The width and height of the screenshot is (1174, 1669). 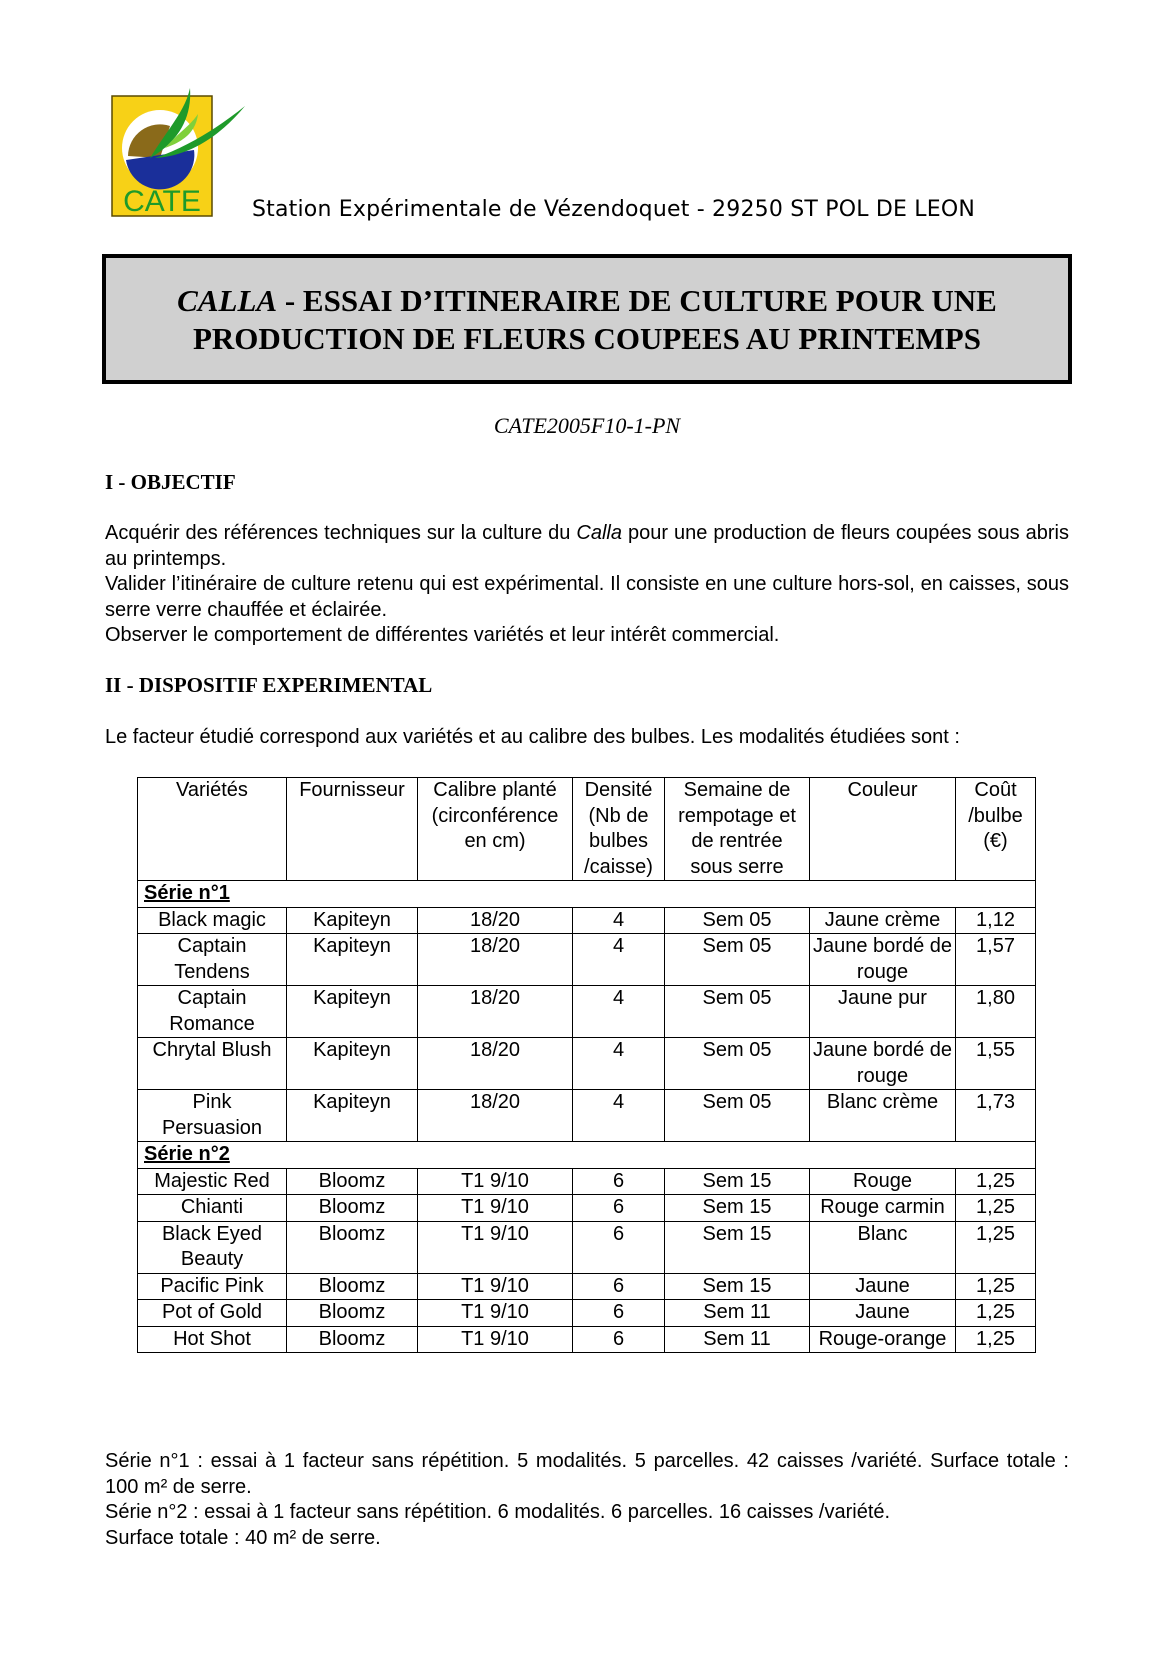 What do you see at coordinates (212, 959) in the screenshot?
I see `table-cell: Captain Tendens` at bounding box center [212, 959].